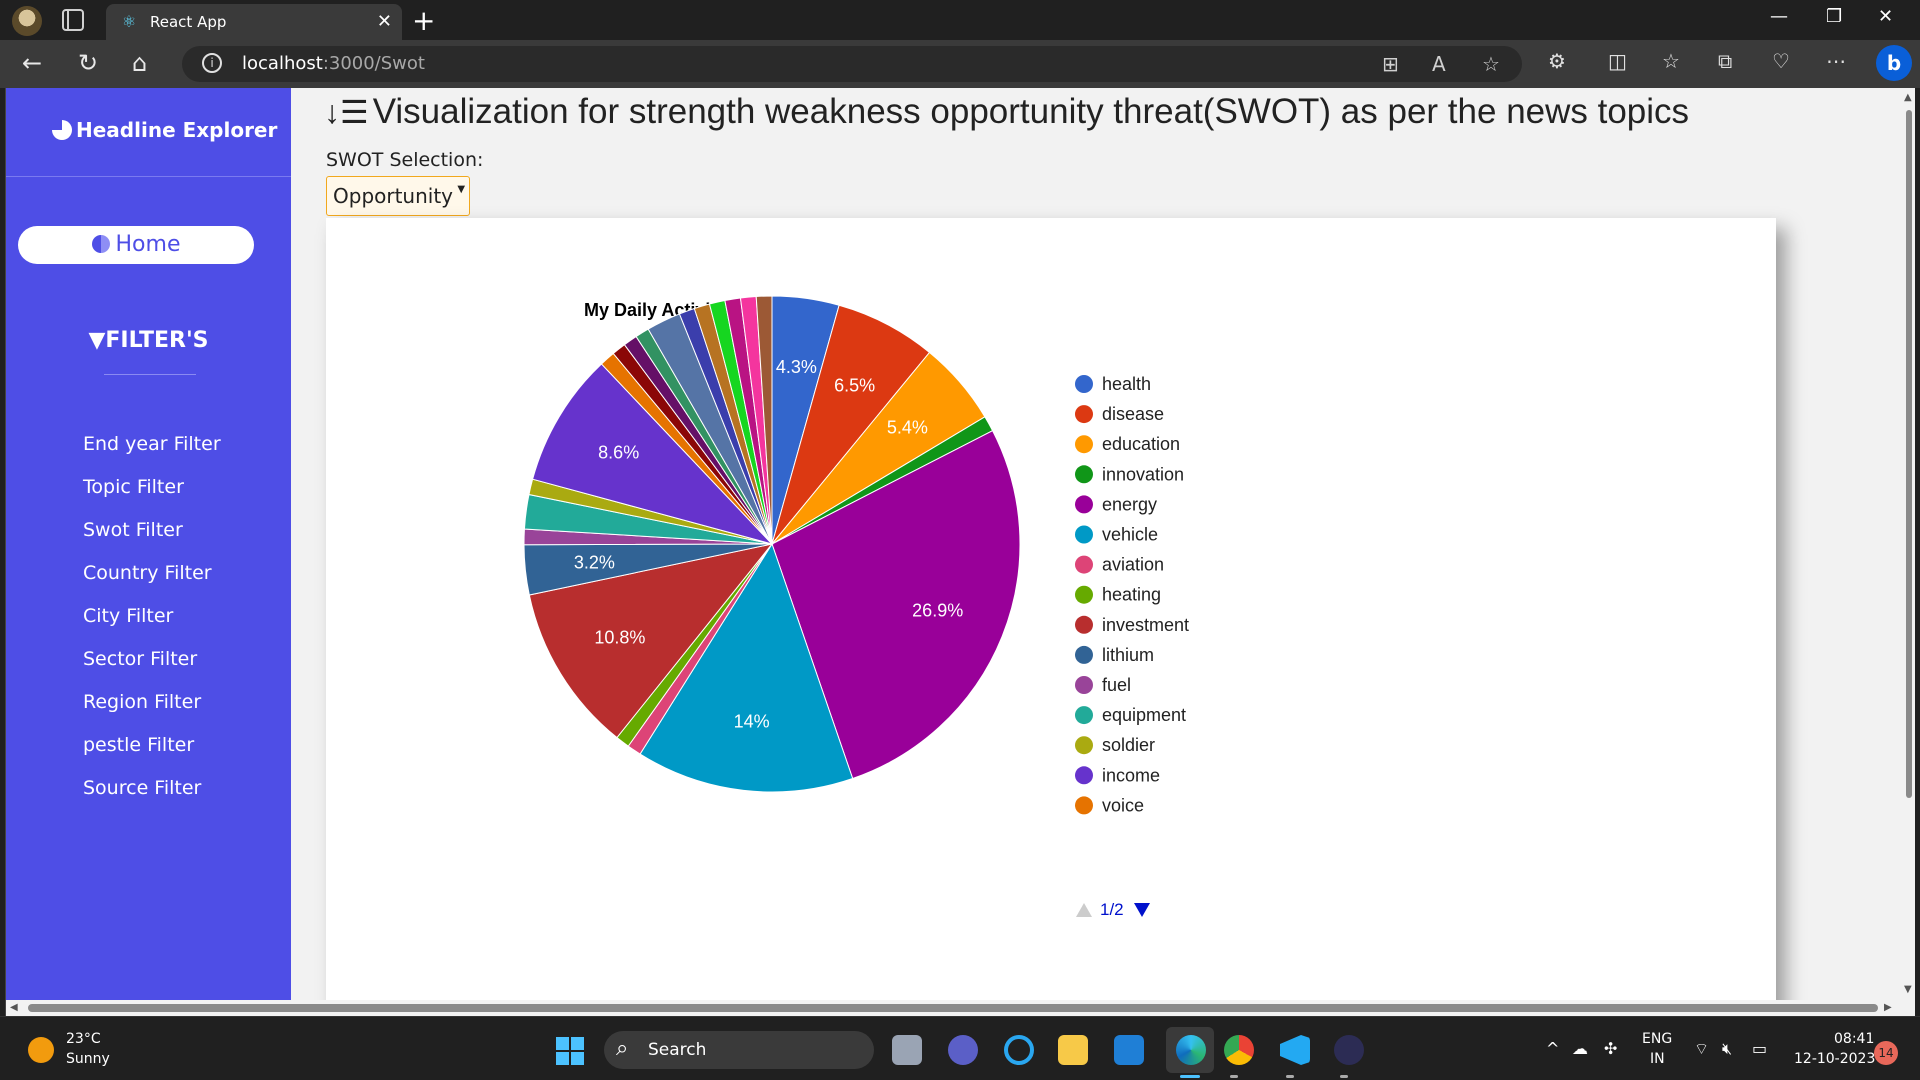  I want to click on notification-badge: 14, so click(1886, 1053).